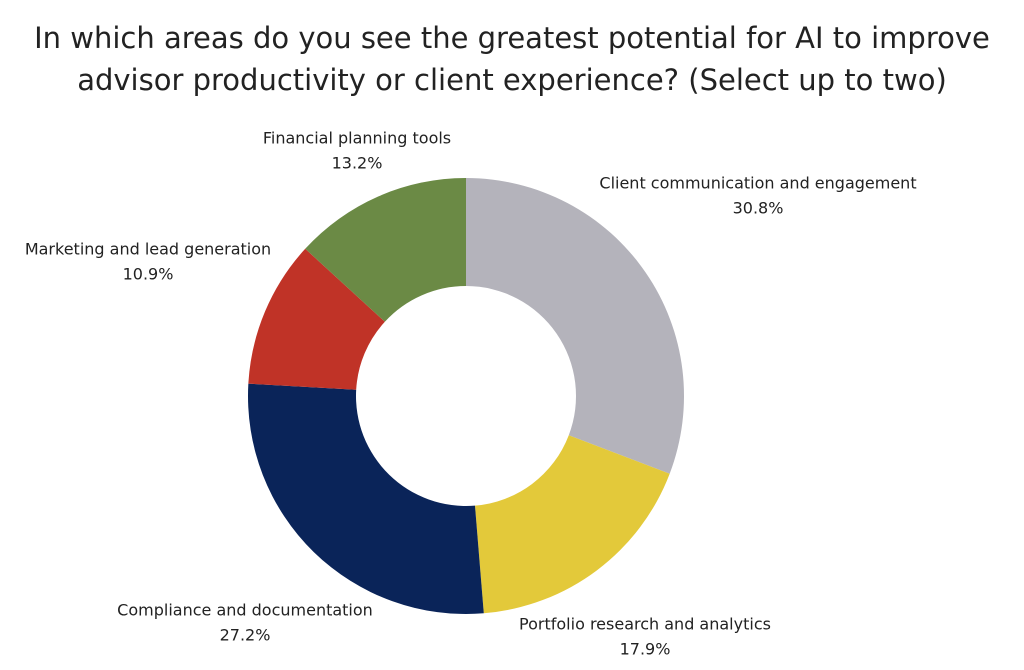 The height and width of the screenshot is (670, 1024). Describe the element at coordinates (148, 274) in the screenshot. I see `slice-value-label: 10.9%` at that location.